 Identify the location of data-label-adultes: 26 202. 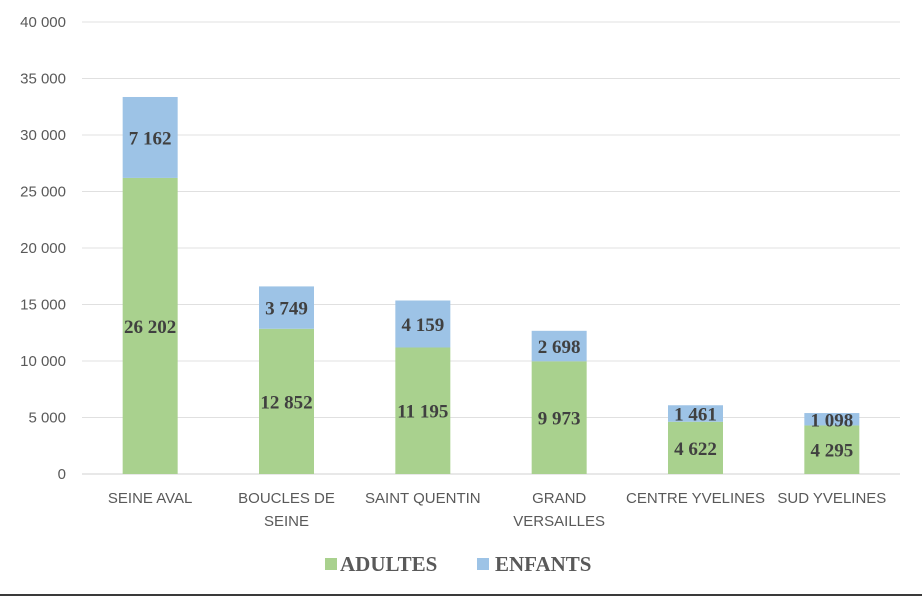
(150, 327).